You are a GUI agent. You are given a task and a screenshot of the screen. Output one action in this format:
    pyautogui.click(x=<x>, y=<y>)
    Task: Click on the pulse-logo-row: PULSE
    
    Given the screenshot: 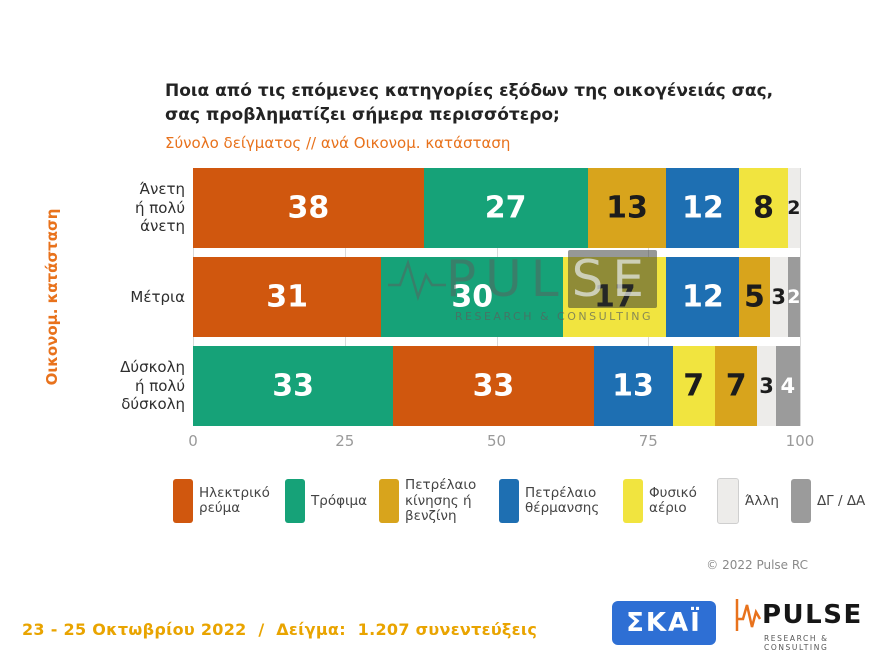 What is the action you would take?
    pyautogui.click(x=800, y=615)
    